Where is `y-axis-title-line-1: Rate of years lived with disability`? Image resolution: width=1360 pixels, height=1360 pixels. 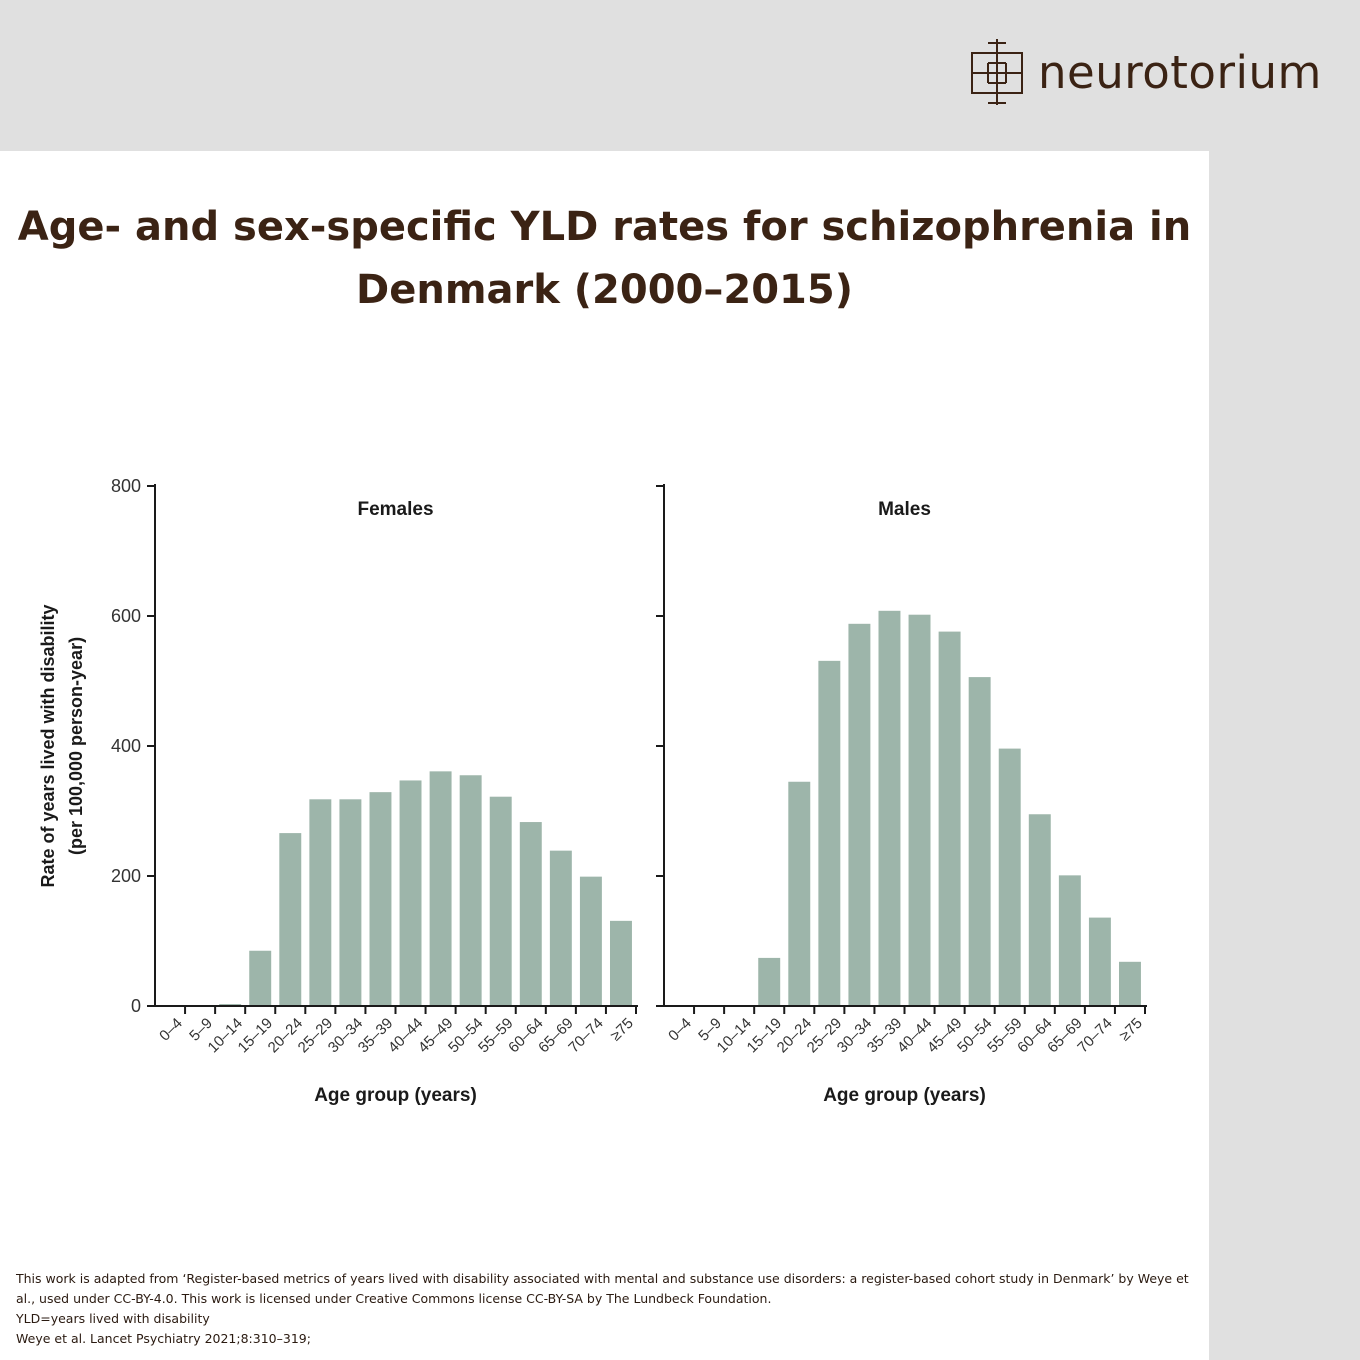 y-axis-title-line-1: Rate of years lived with disability is located at coordinates (48, 745).